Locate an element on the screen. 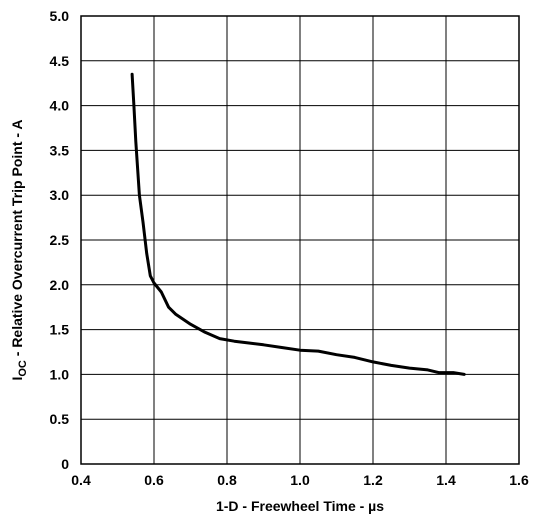 The height and width of the screenshot is (518, 541). y-axis-label-rest: - Relative Overcurrent Trip Point - A is located at coordinates (17, 239).